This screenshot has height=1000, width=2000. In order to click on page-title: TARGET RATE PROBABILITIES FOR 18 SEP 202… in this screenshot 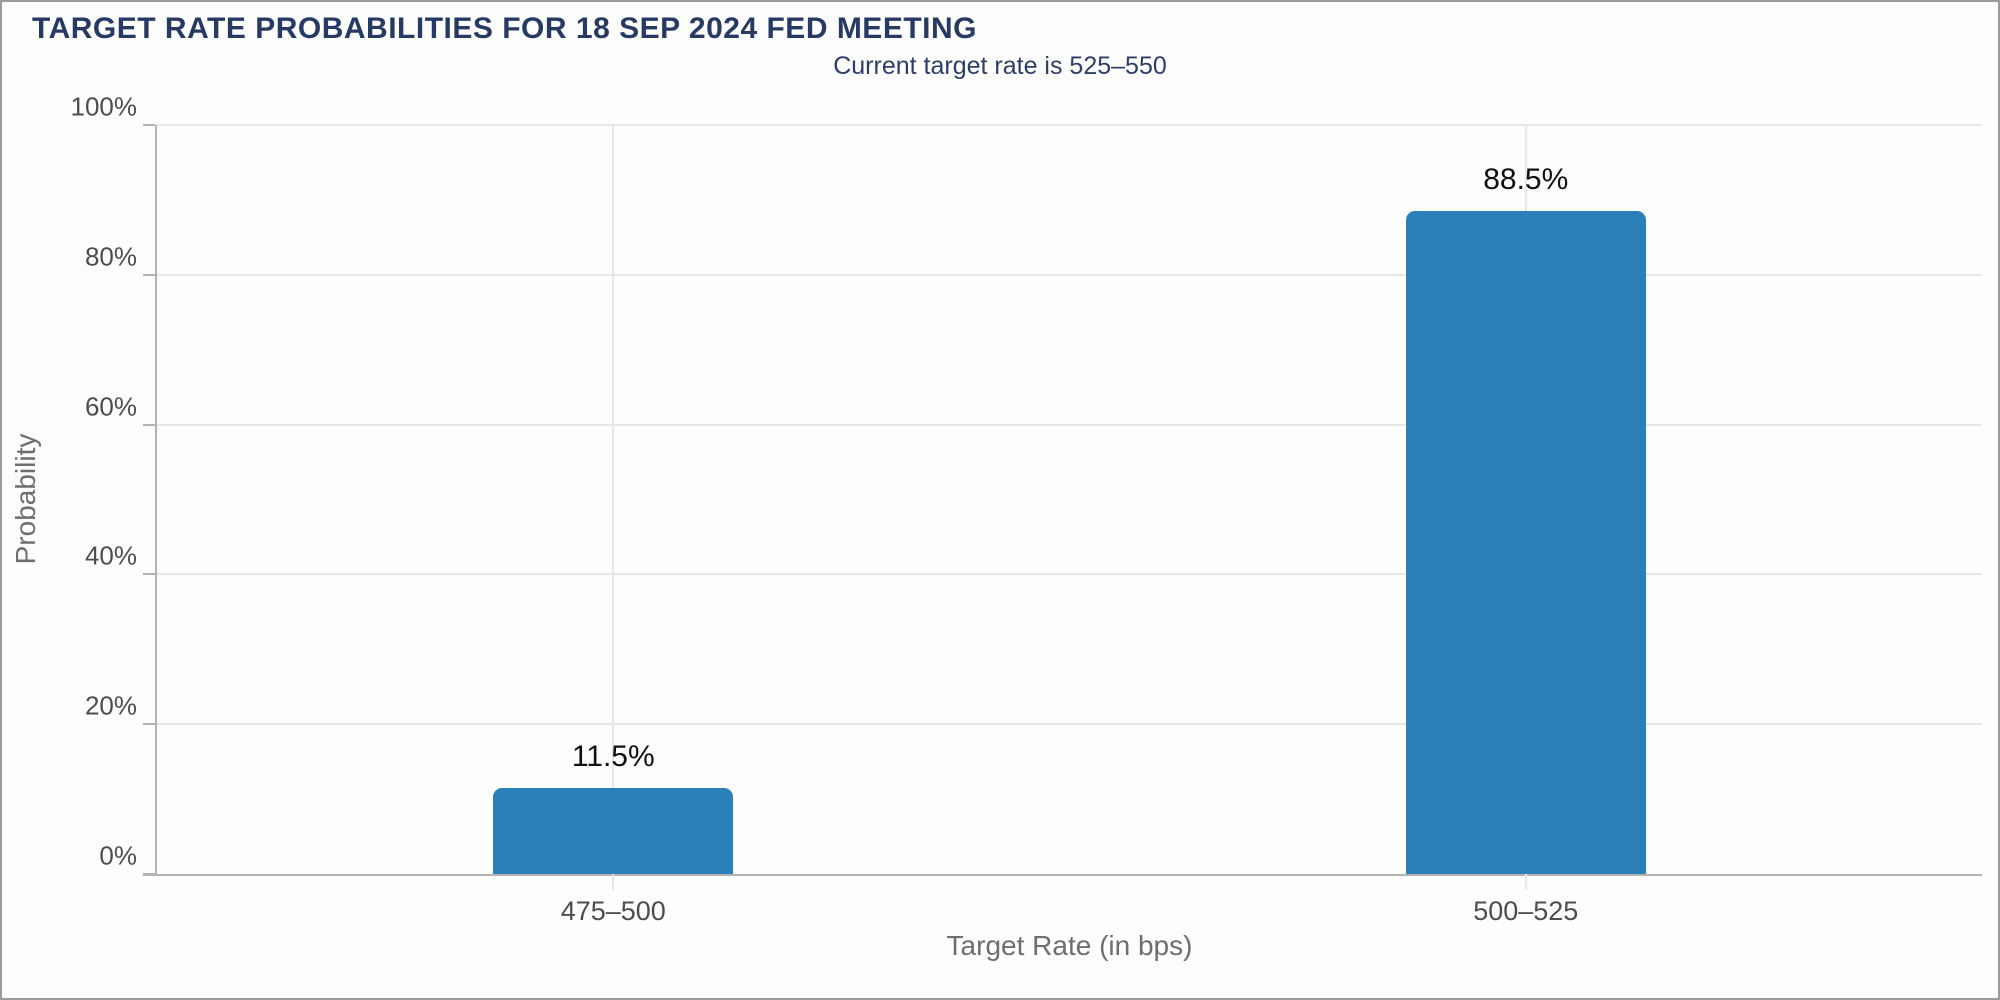, I will do `click(504, 28)`.